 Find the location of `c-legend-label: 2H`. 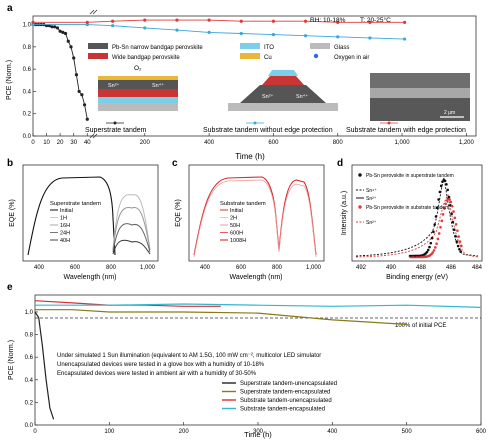

c-legend-label: 2H is located at coordinates (233, 219).